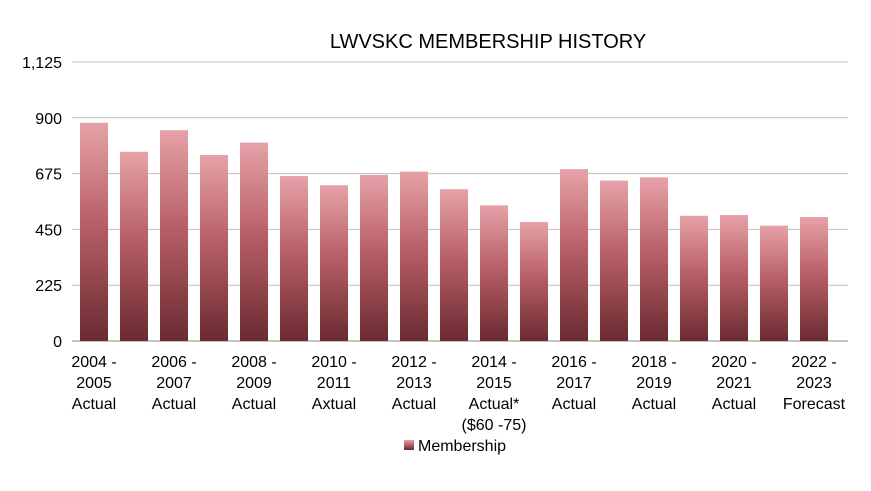  I want to click on y-tick-label: 1,125, so click(42, 63).